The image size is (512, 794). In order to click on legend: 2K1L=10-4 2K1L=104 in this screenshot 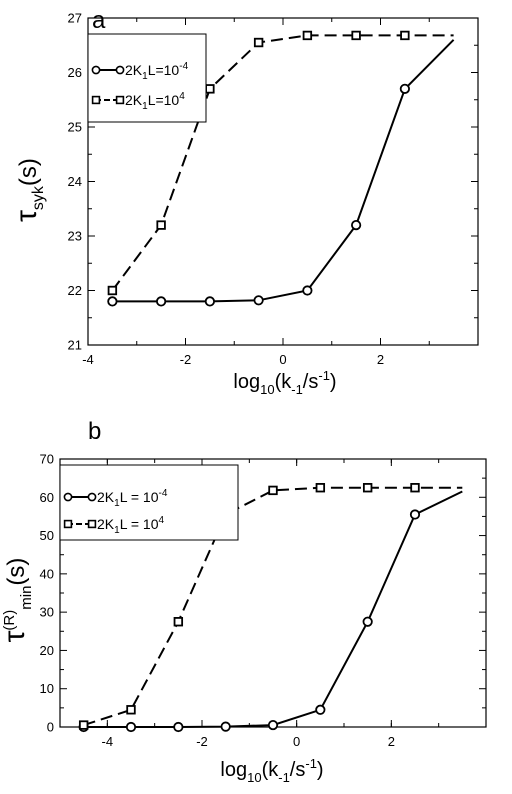, I will do `click(147, 78)`.